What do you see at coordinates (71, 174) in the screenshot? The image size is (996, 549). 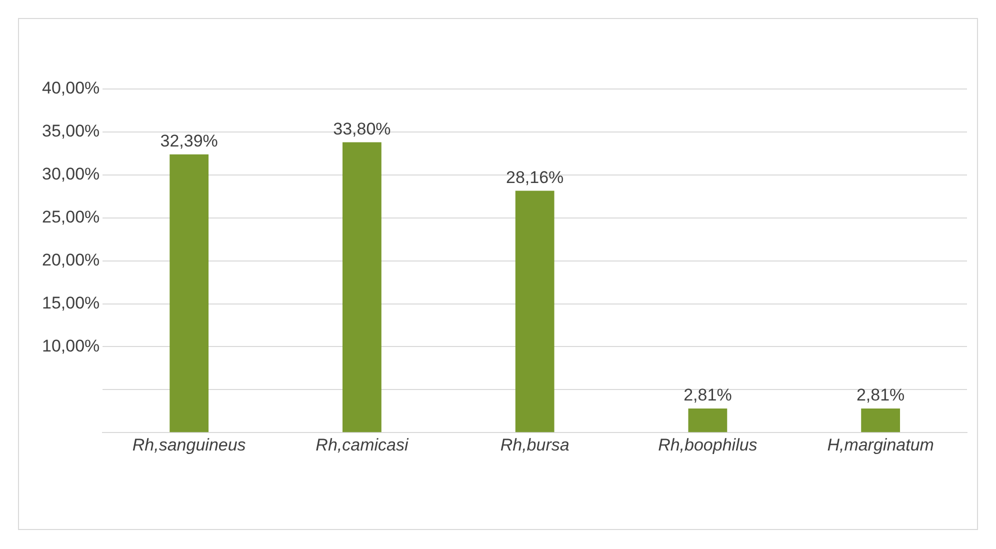 I see `y-tick-label: 30,00%` at bounding box center [71, 174].